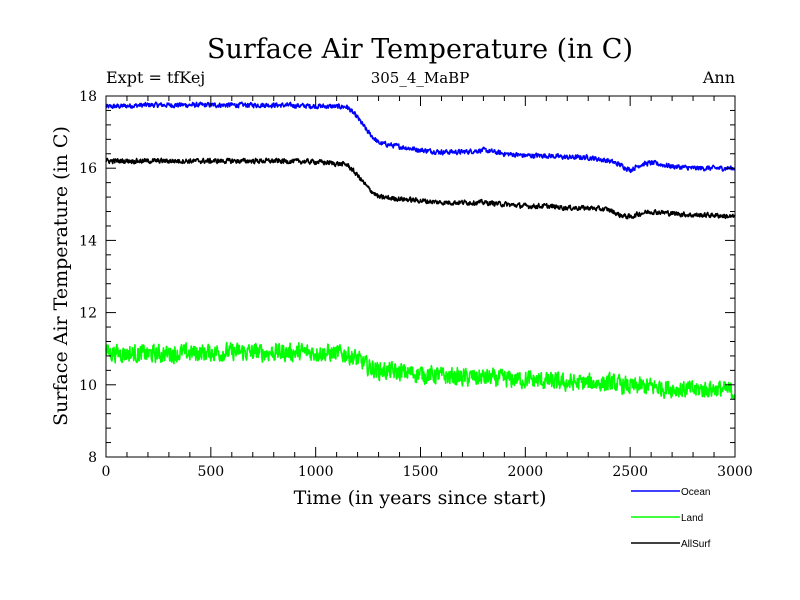 This screenshot has height=600, width=800. I want to click on x-tick-label: 500, so click(210, 472).